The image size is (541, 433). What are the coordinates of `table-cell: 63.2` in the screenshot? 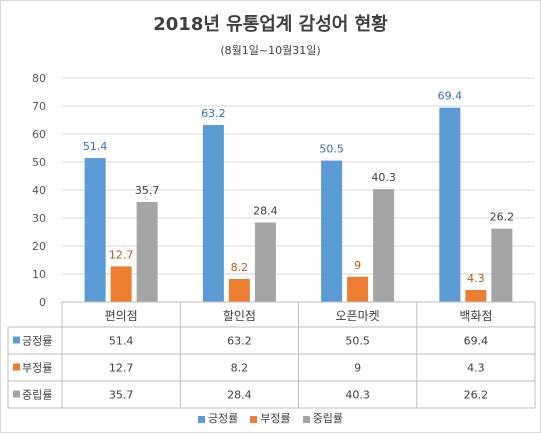 It's located at (239, 341).